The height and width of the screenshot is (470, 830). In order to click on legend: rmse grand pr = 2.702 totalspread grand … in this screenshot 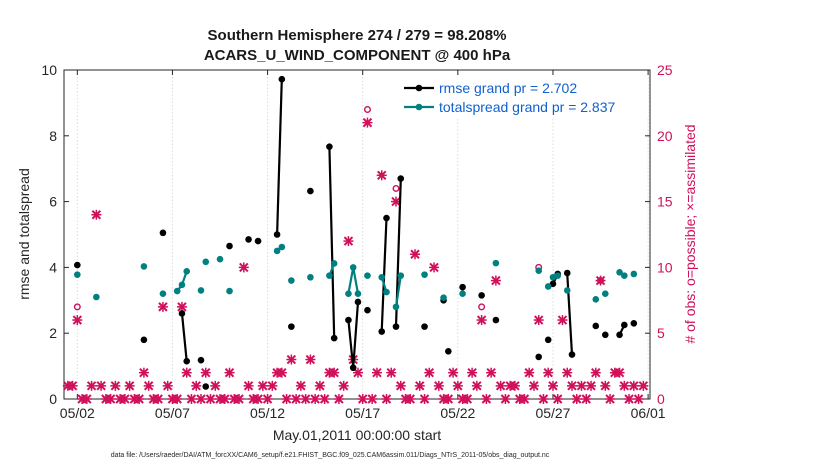, I will do `click(525, 97)`.